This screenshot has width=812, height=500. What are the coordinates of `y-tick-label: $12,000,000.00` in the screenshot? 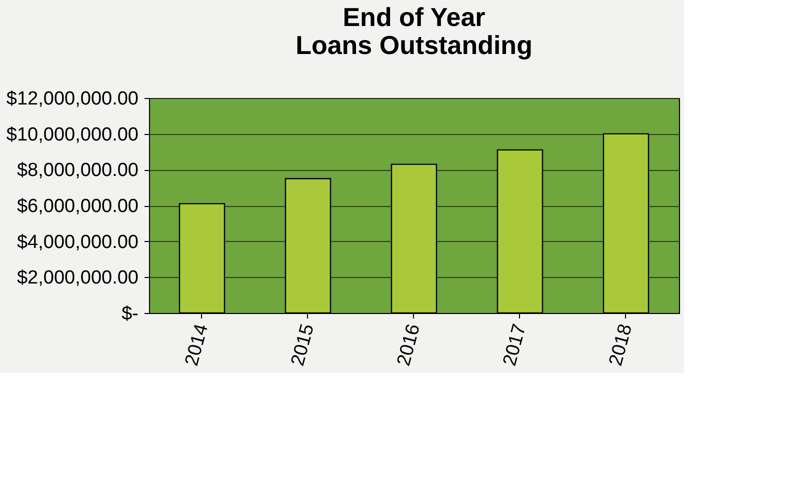 It's located at (72, 99).